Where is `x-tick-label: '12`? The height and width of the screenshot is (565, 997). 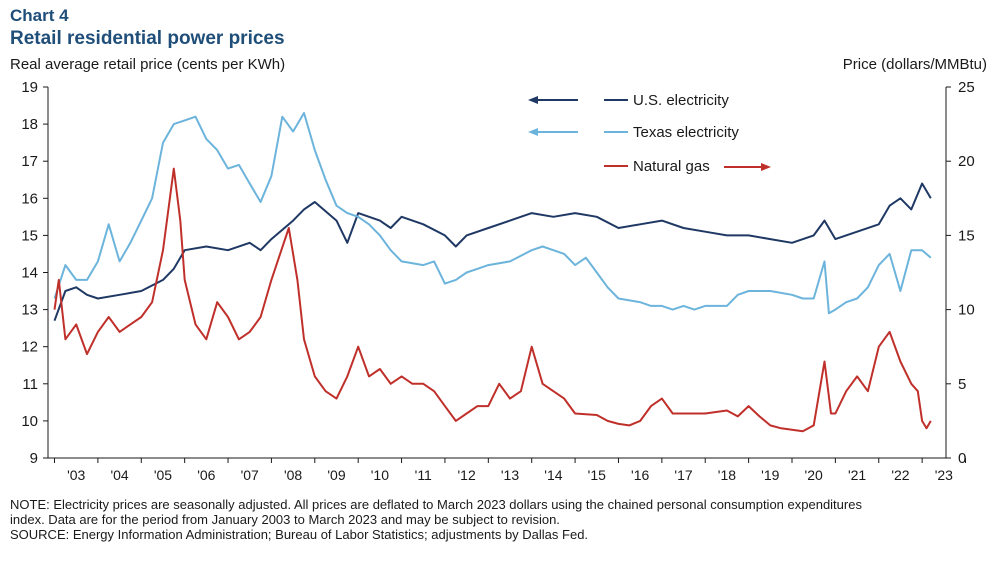 x-tick-label: '12 is located at coordinates (467, 475).